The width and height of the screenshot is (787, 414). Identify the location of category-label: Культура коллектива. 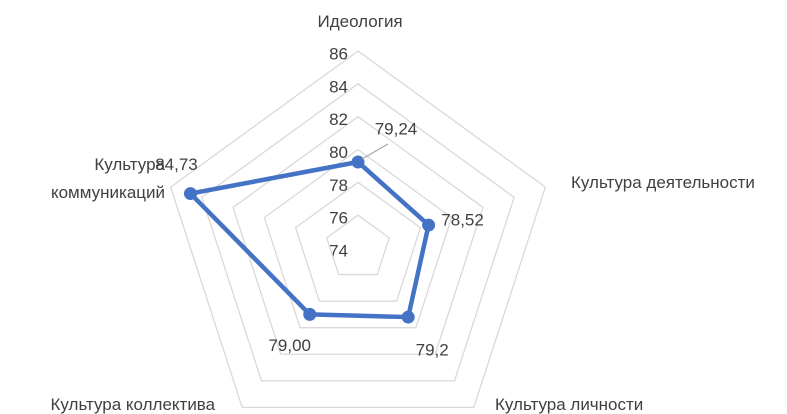
(133, 404).